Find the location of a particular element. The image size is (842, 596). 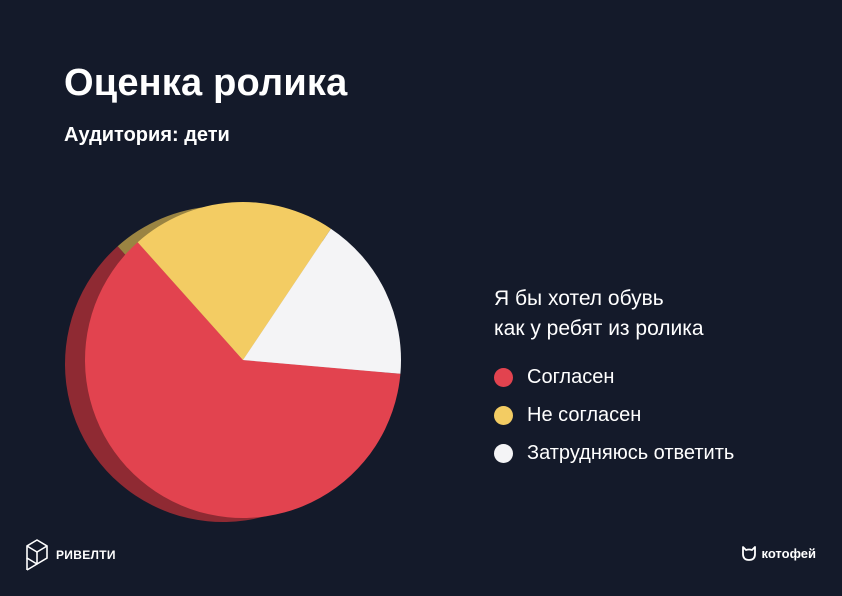

page-title: Оценка ролика is located at coordinates (206, 83).